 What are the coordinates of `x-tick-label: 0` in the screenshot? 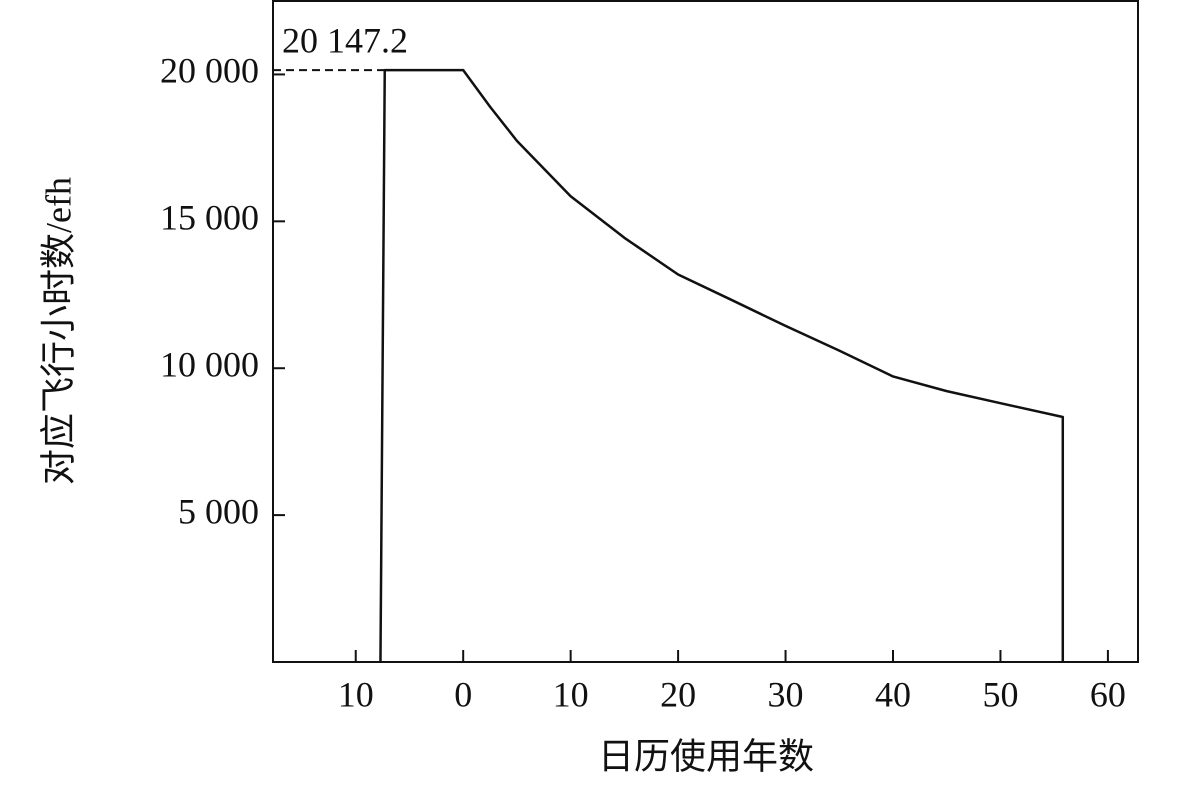 It's located at (463, 694).